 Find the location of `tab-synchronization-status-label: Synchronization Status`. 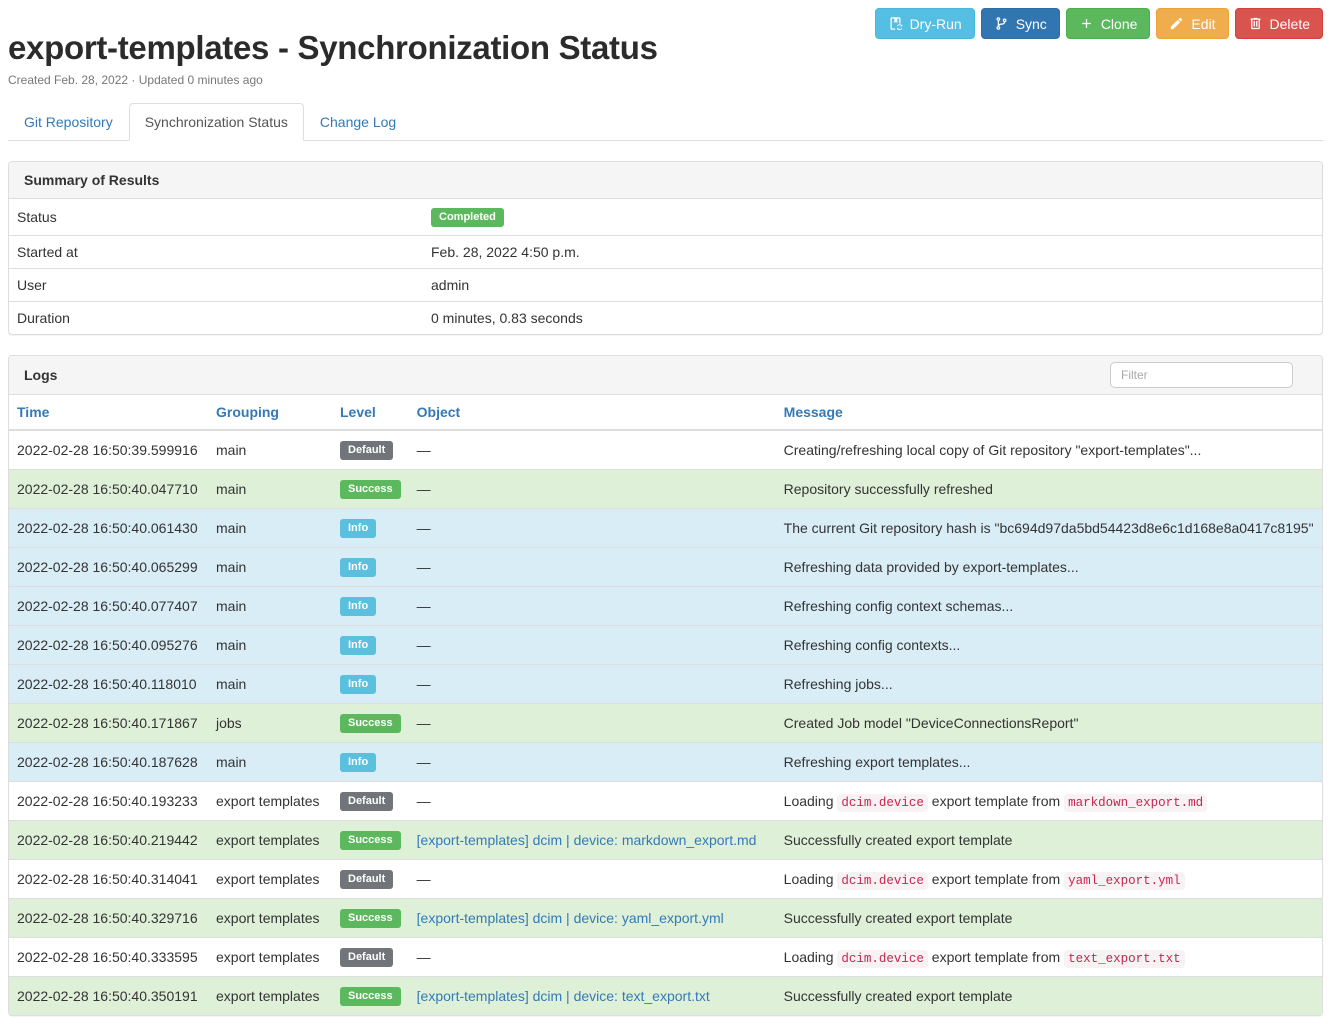

tab-synchronization-status-label: Synchronization Status is located at coordinates (216, 122).